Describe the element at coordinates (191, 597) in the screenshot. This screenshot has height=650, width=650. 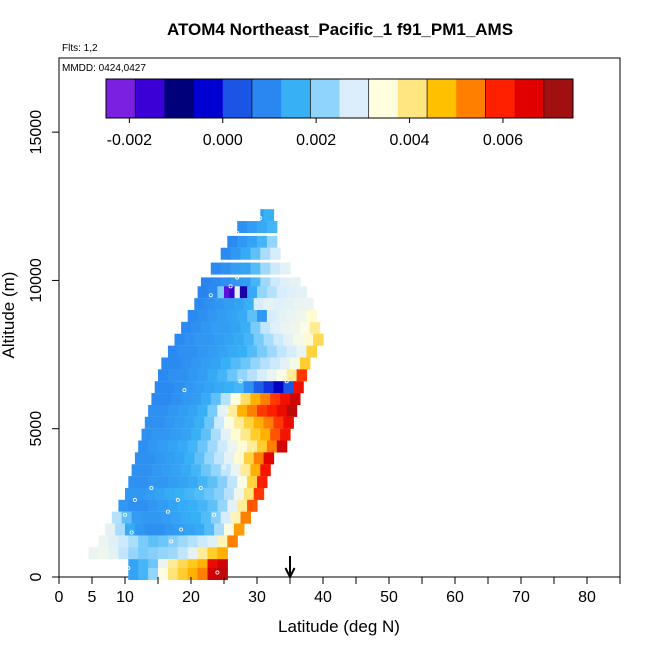
I see `x-tick-label: 20` at that location.